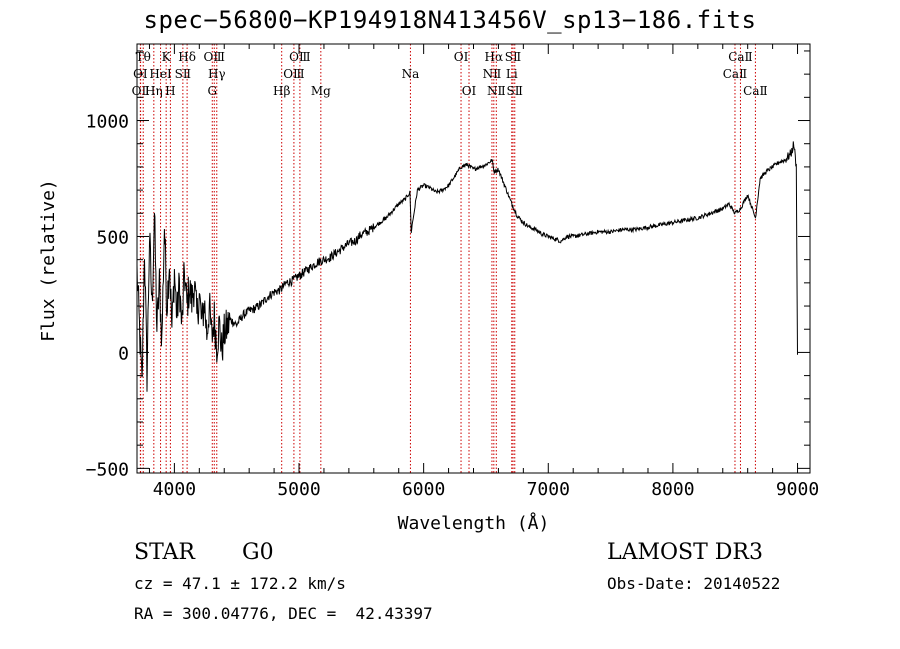 This screenshot has width=900, height=649. What do you see at coordinates (167, 57) in the screenshot?
I see `marker-label-5: K` at bounding box center [167, 57].